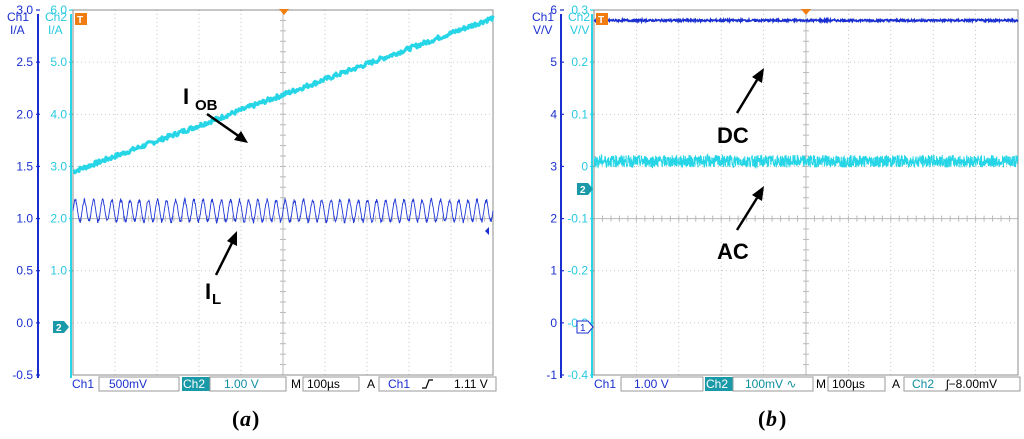  I want to click on panel-b-status-ch2-tag, so click(719, 384).